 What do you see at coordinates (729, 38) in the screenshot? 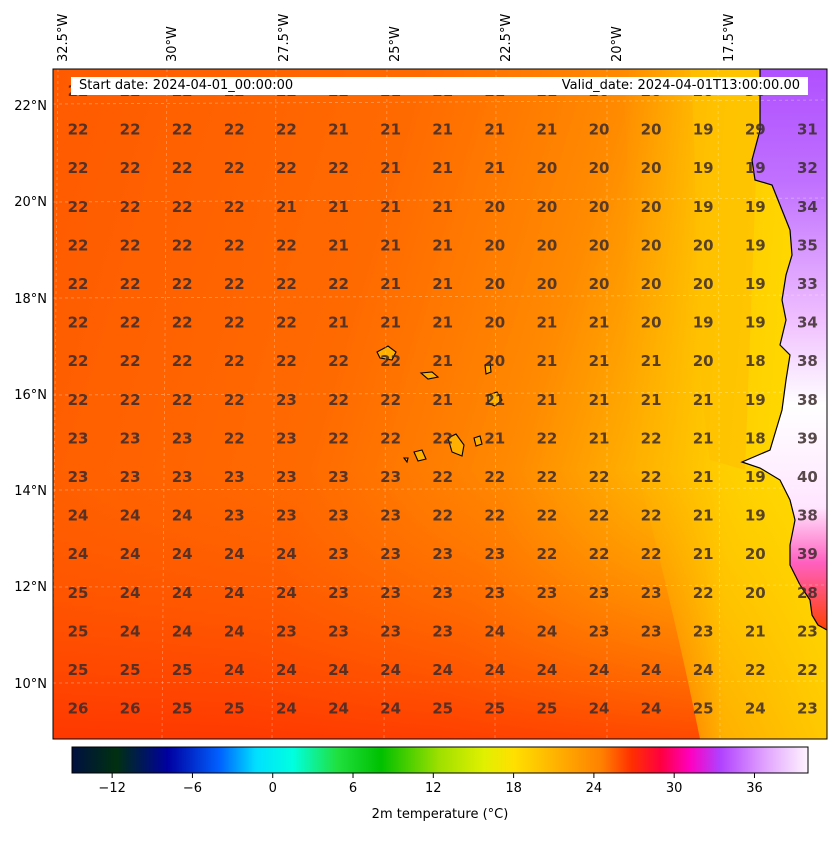
I see `longitude-label: 17.5°W` at bounding box center [729, 38].